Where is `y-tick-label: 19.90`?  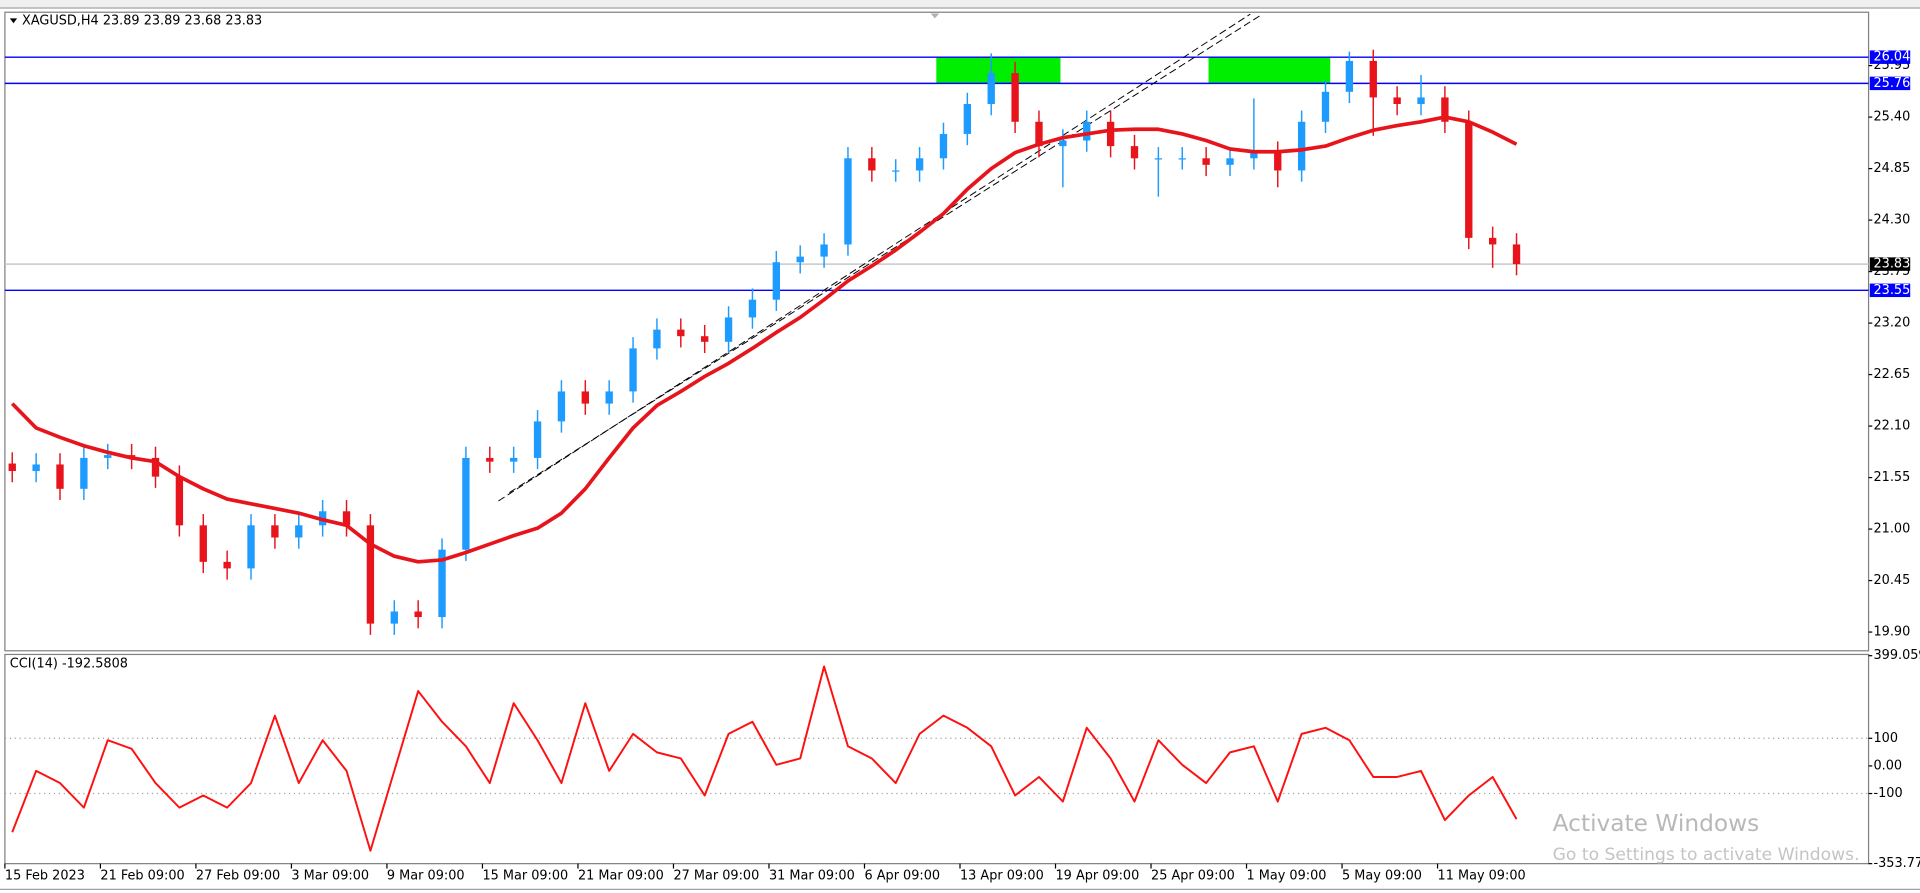 y-tick-label: 19.90 is located at coordinates (1891, 632).